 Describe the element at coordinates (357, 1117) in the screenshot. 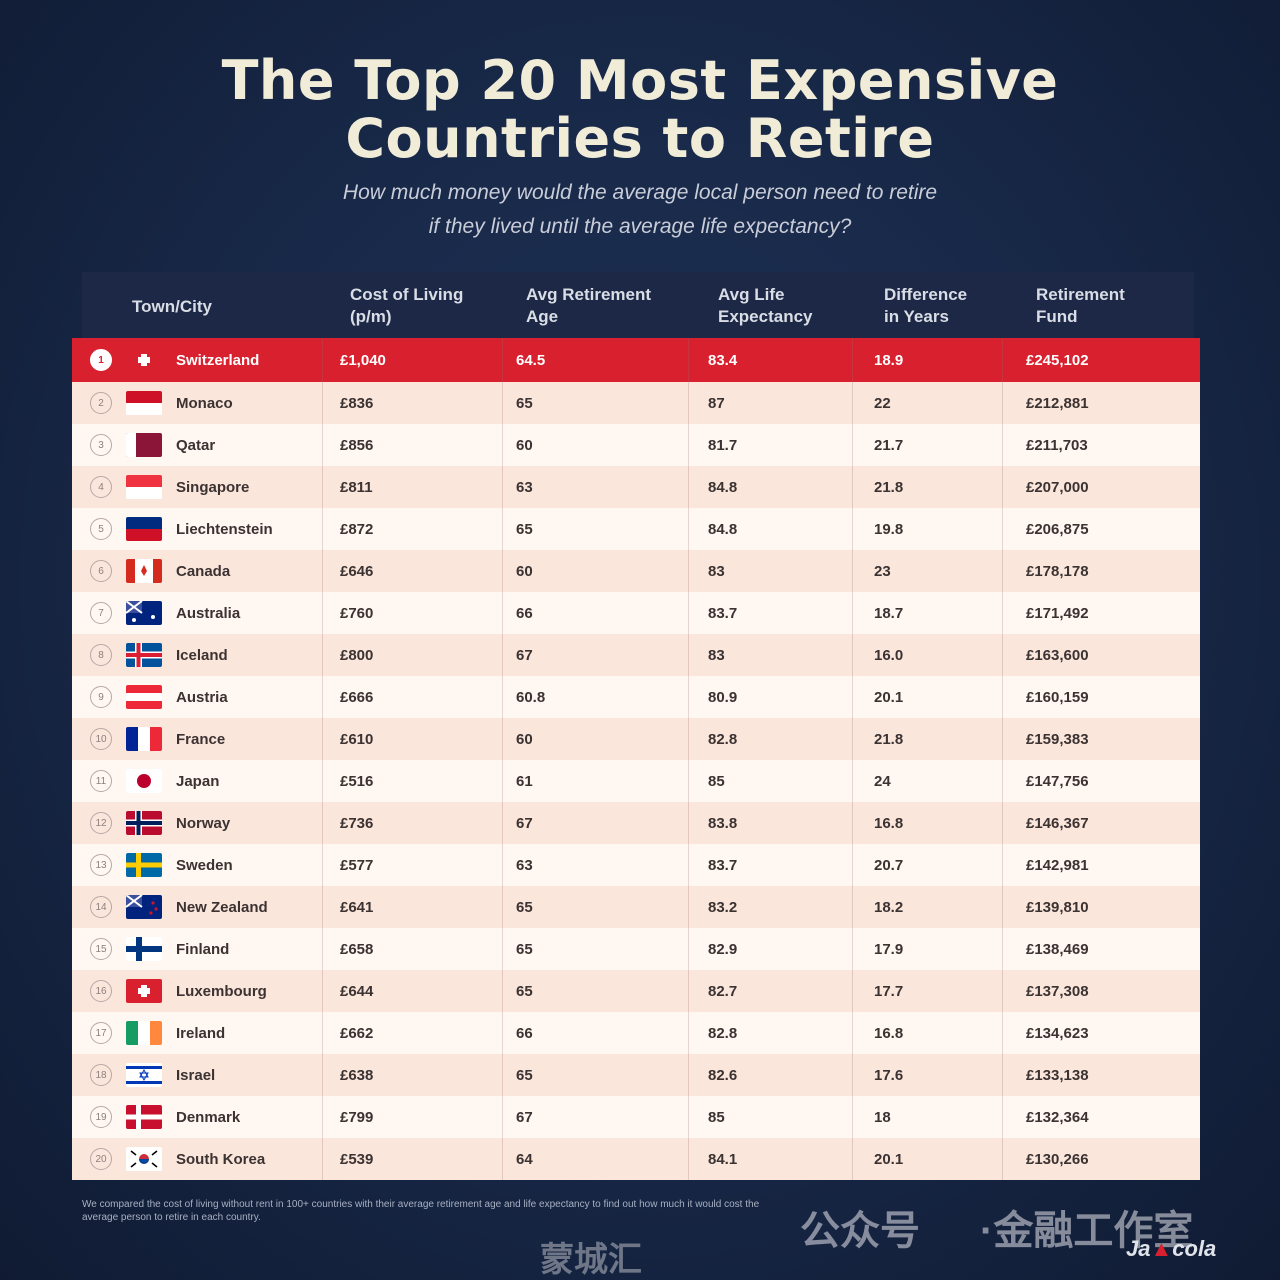

I see `cost-of-living-cell: £799` at that location.